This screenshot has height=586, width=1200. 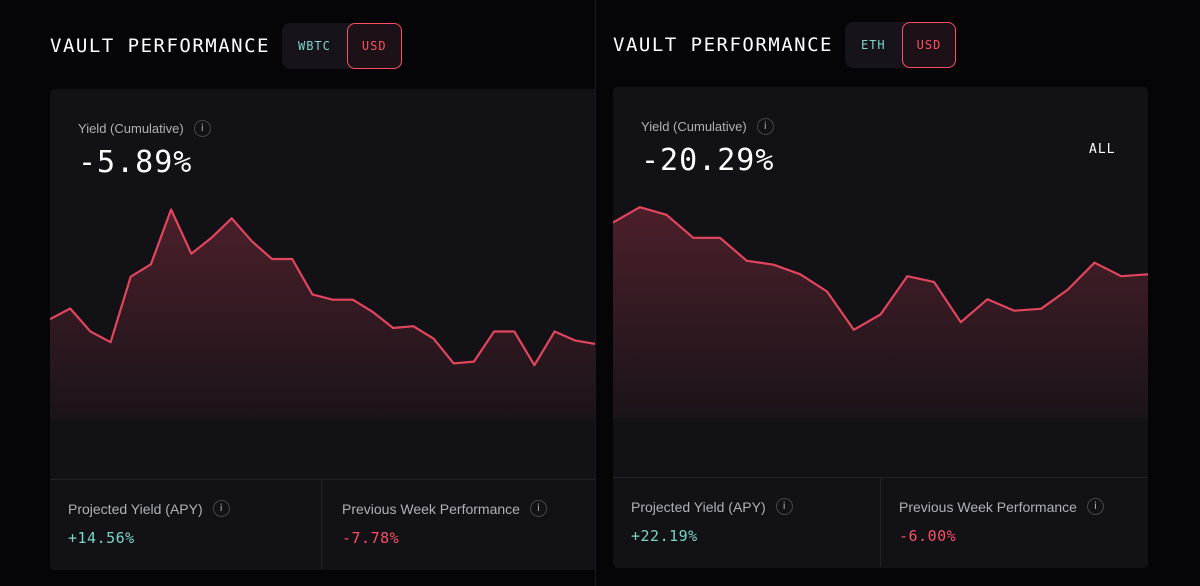 What do you see at coordinates (322, 287) in the screenshot?
I see `yield-series-line` at bounding box center [322, 287].